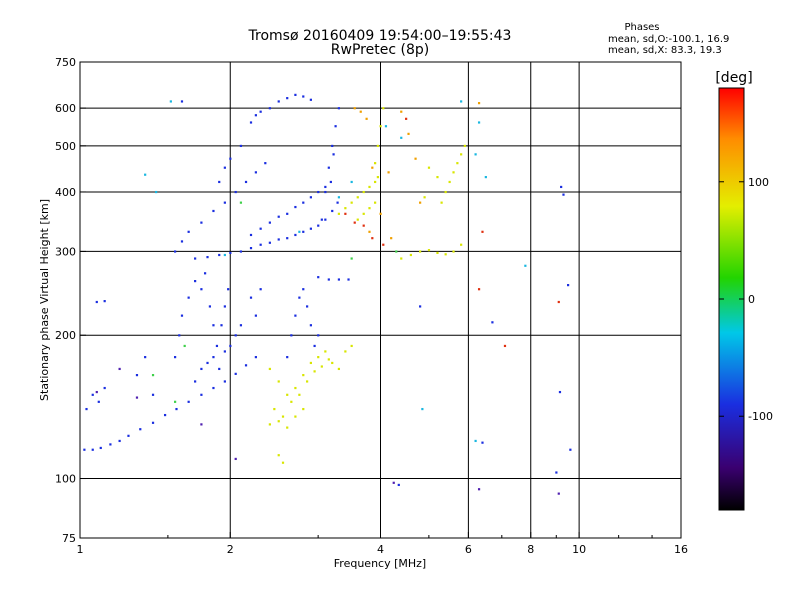 The image size is (800, 600). What do you see at coordinates (65, 251) in the screenshot?
I see `y-tick-label: 300` at bounding box center [65, 251].